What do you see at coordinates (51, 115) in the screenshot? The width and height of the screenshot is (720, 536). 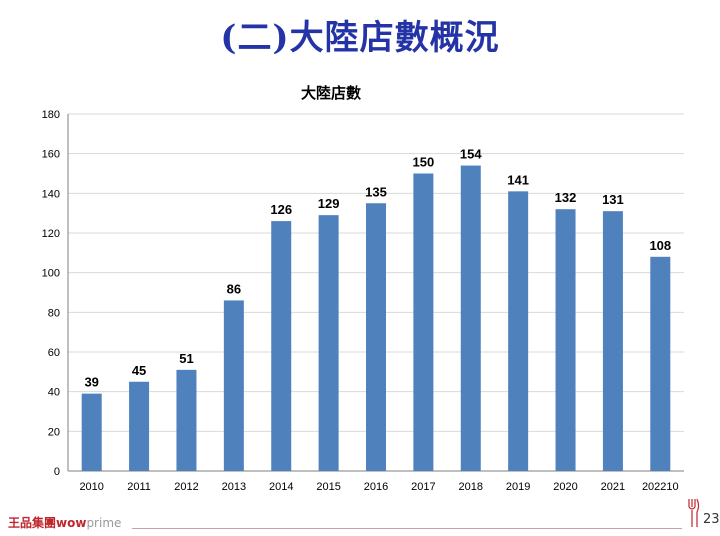 I see `y-tick-label: 180` at bounding box center [51, 115].